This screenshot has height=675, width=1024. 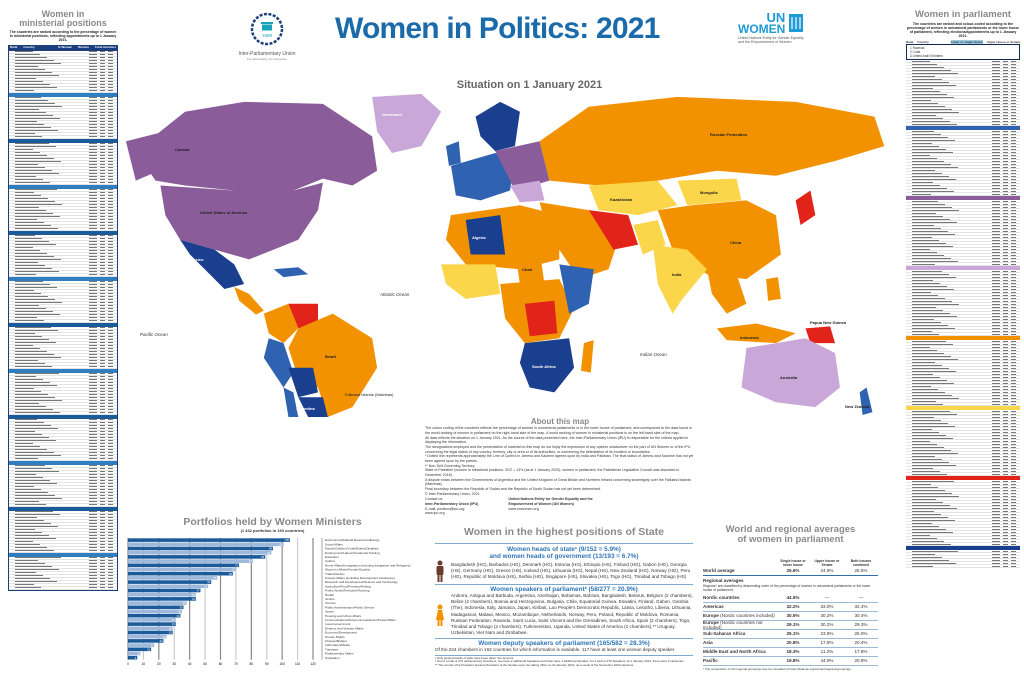 I want to click on table-row: 3 United Arab Emirates, so click(x=963, y=56).